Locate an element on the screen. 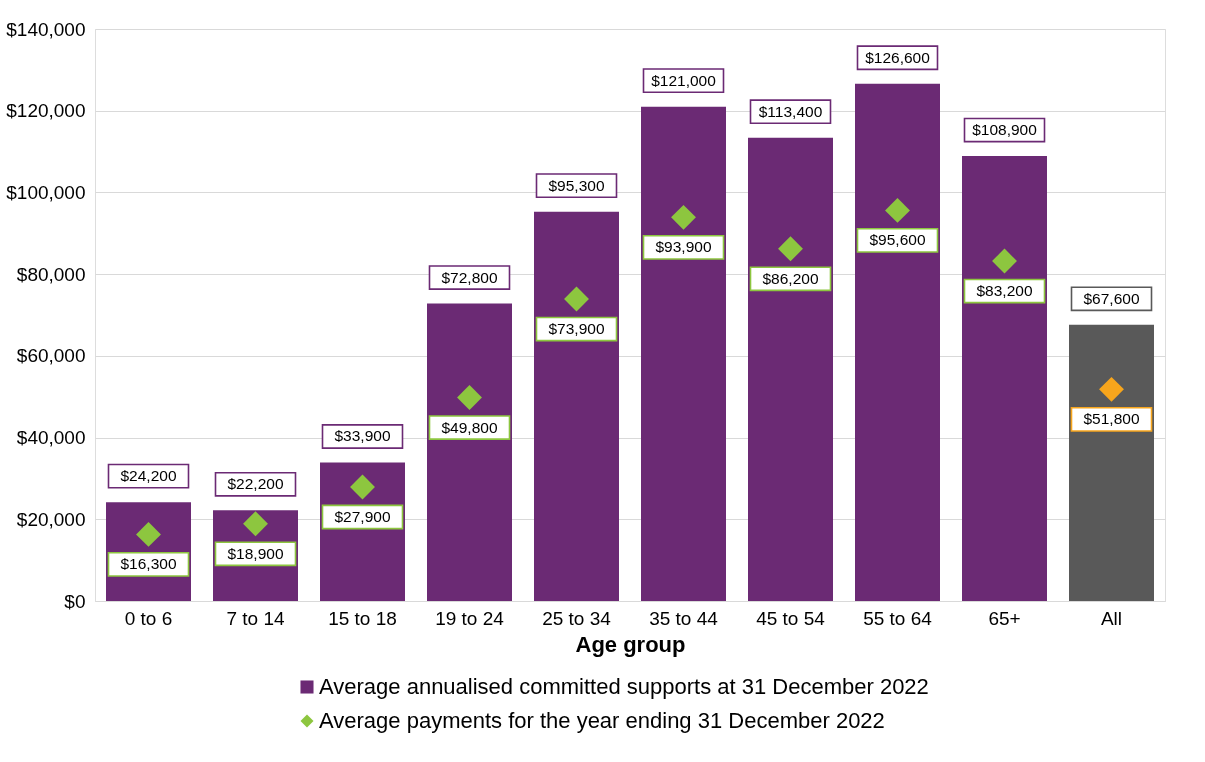  data-label: $51,800 is located at coordinates (1111, 419).